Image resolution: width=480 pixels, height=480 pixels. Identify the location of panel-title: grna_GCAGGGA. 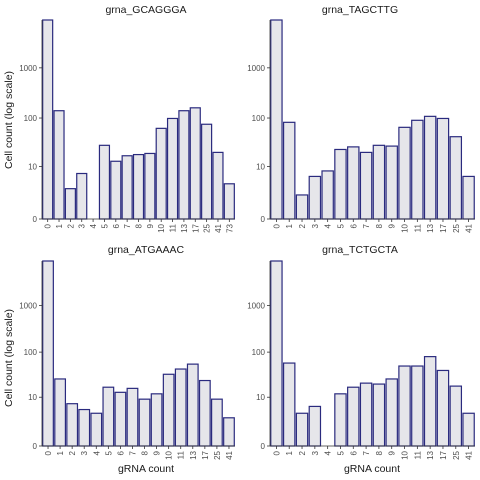
(145, 10).